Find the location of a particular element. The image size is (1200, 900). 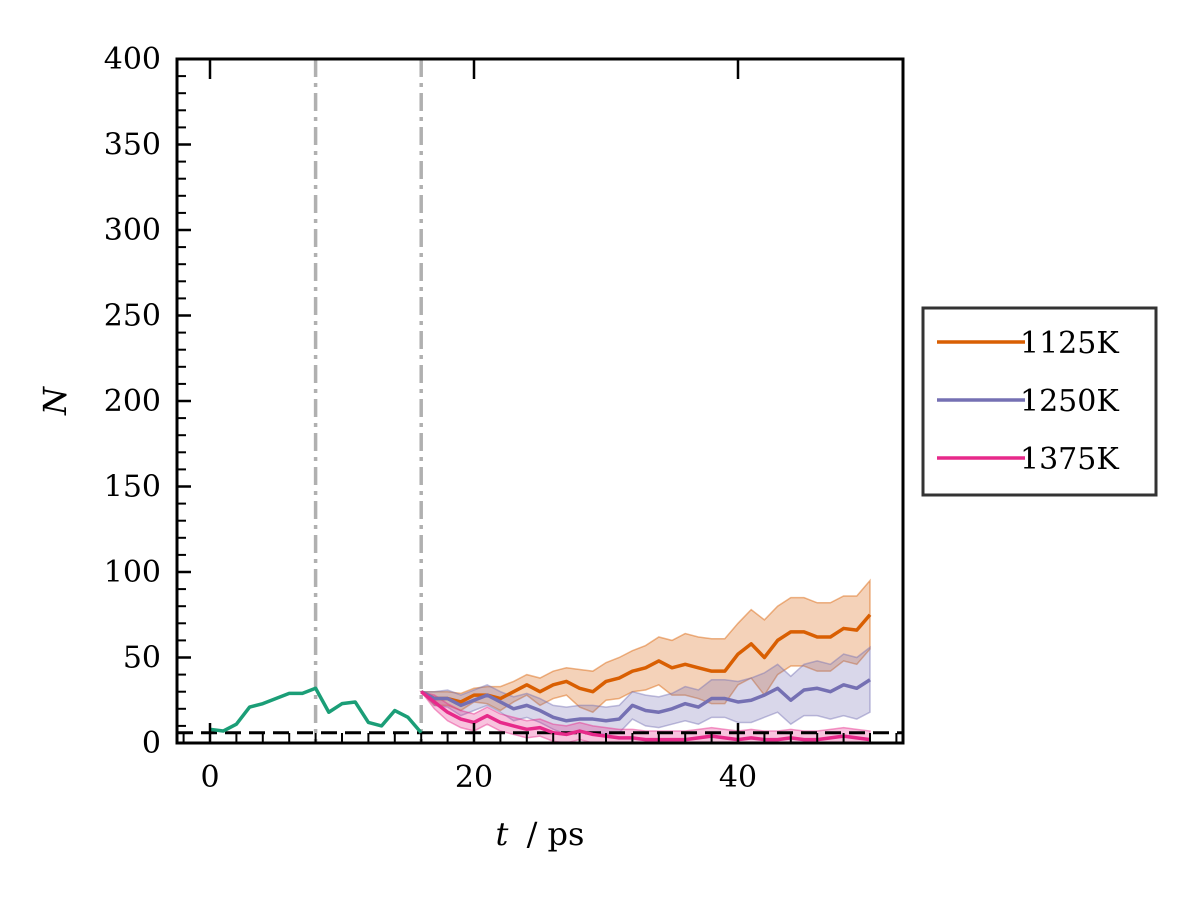

y-axis-label: N is located at coordinates (55, 401).